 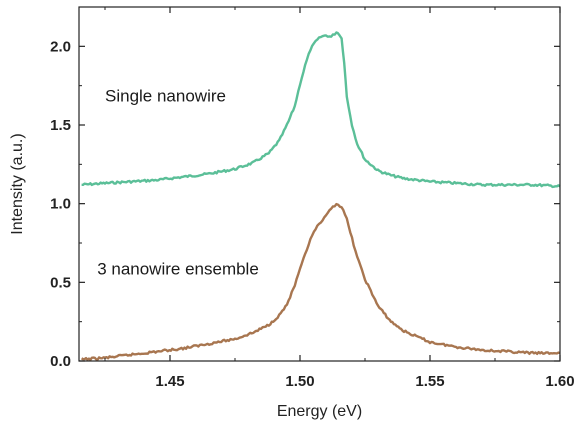 I want to click on y-tick-label: 0.0, so click(x=60, y=361).